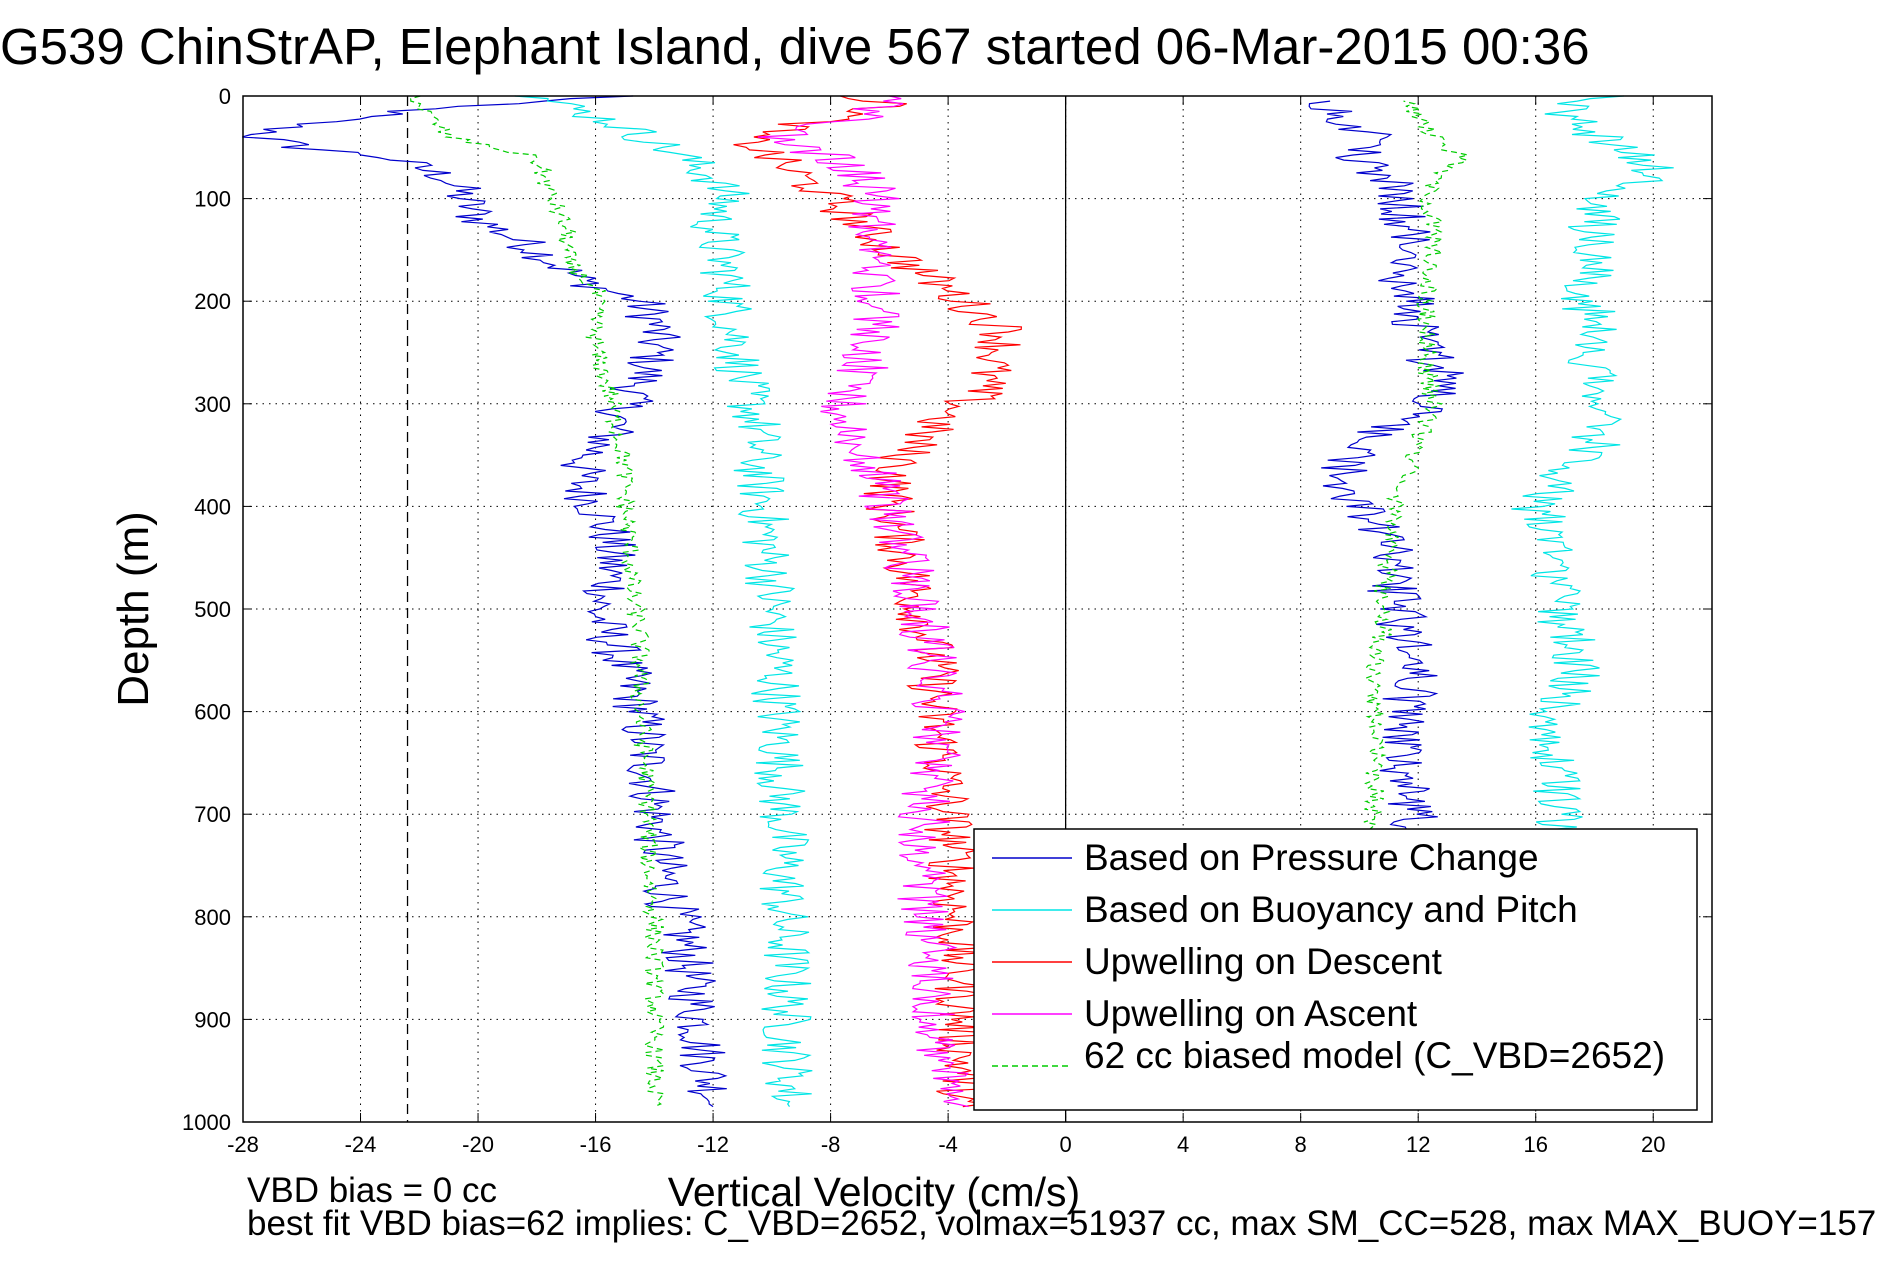  I want to click on x-tick-label: -28, so click(243, 1144).